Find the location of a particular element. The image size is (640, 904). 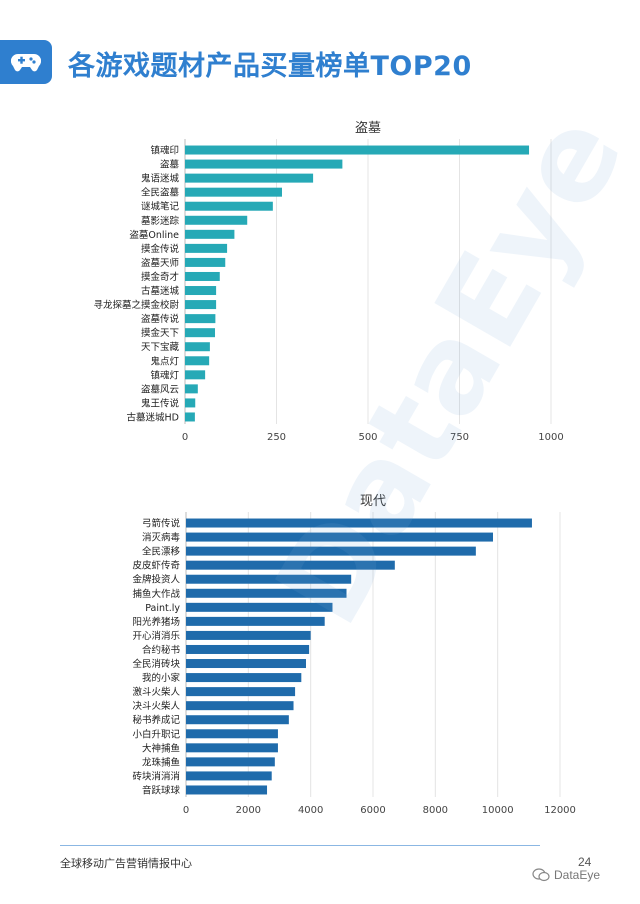

category-label: 盗墓风云 is located at coordinates (160, 389).